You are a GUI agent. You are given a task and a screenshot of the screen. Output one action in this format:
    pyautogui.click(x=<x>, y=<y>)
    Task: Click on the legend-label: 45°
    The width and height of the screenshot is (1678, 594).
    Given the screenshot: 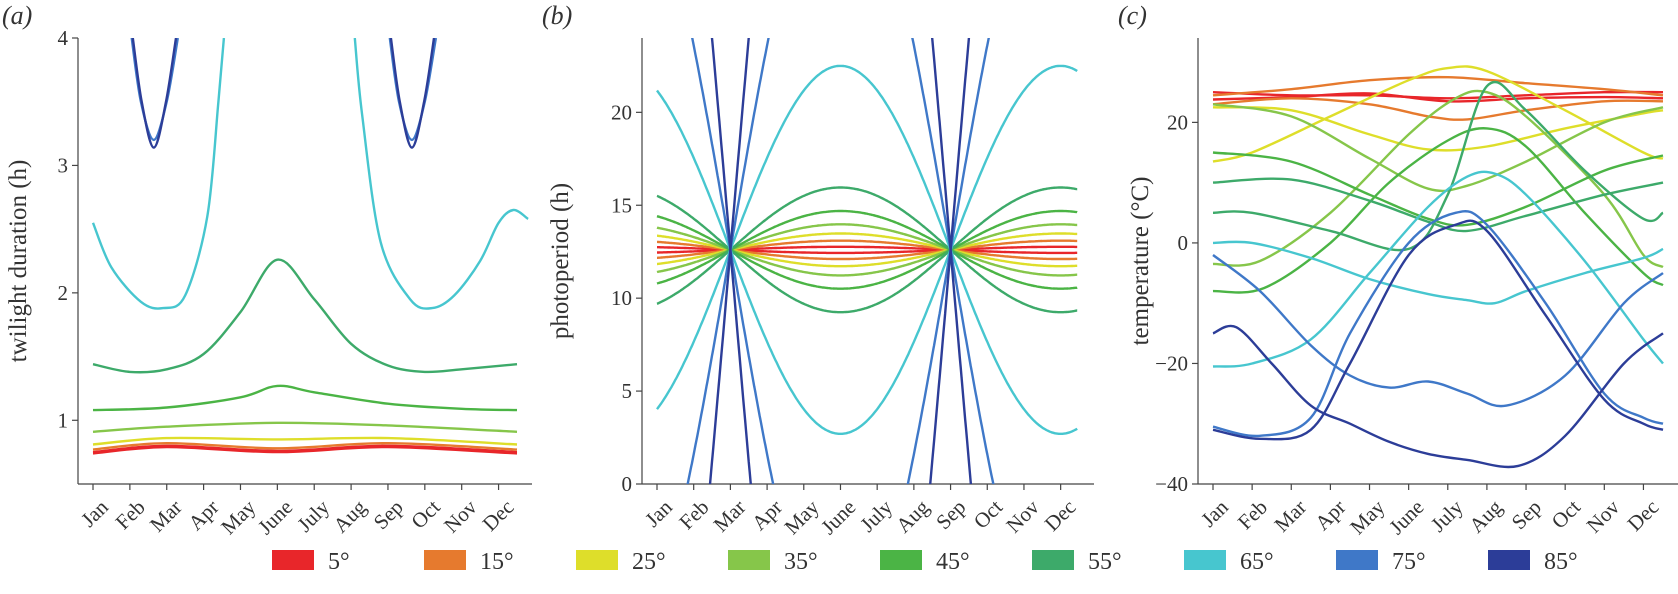 What is the action you would take?
    pyautogui.click(x=953, y=562)
    